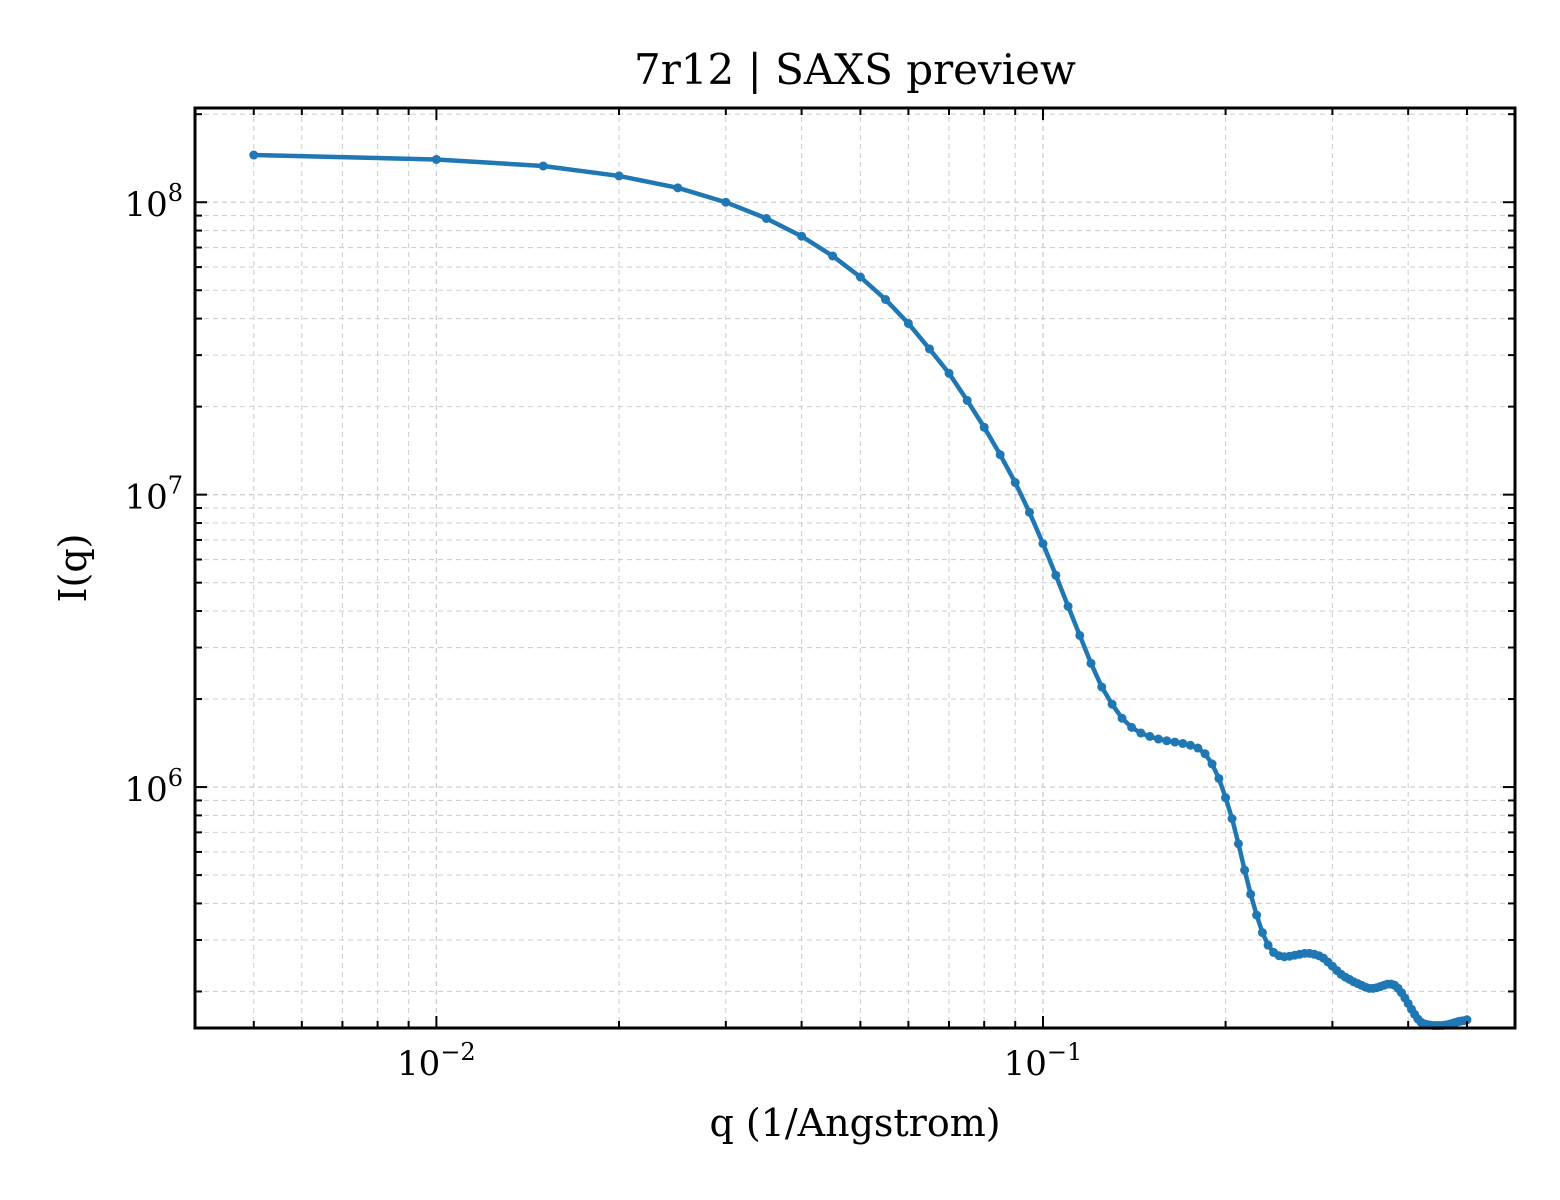 The image size is (1560, 1200). I want to click on y-tick-label: 10⁸, so click(153, 202).